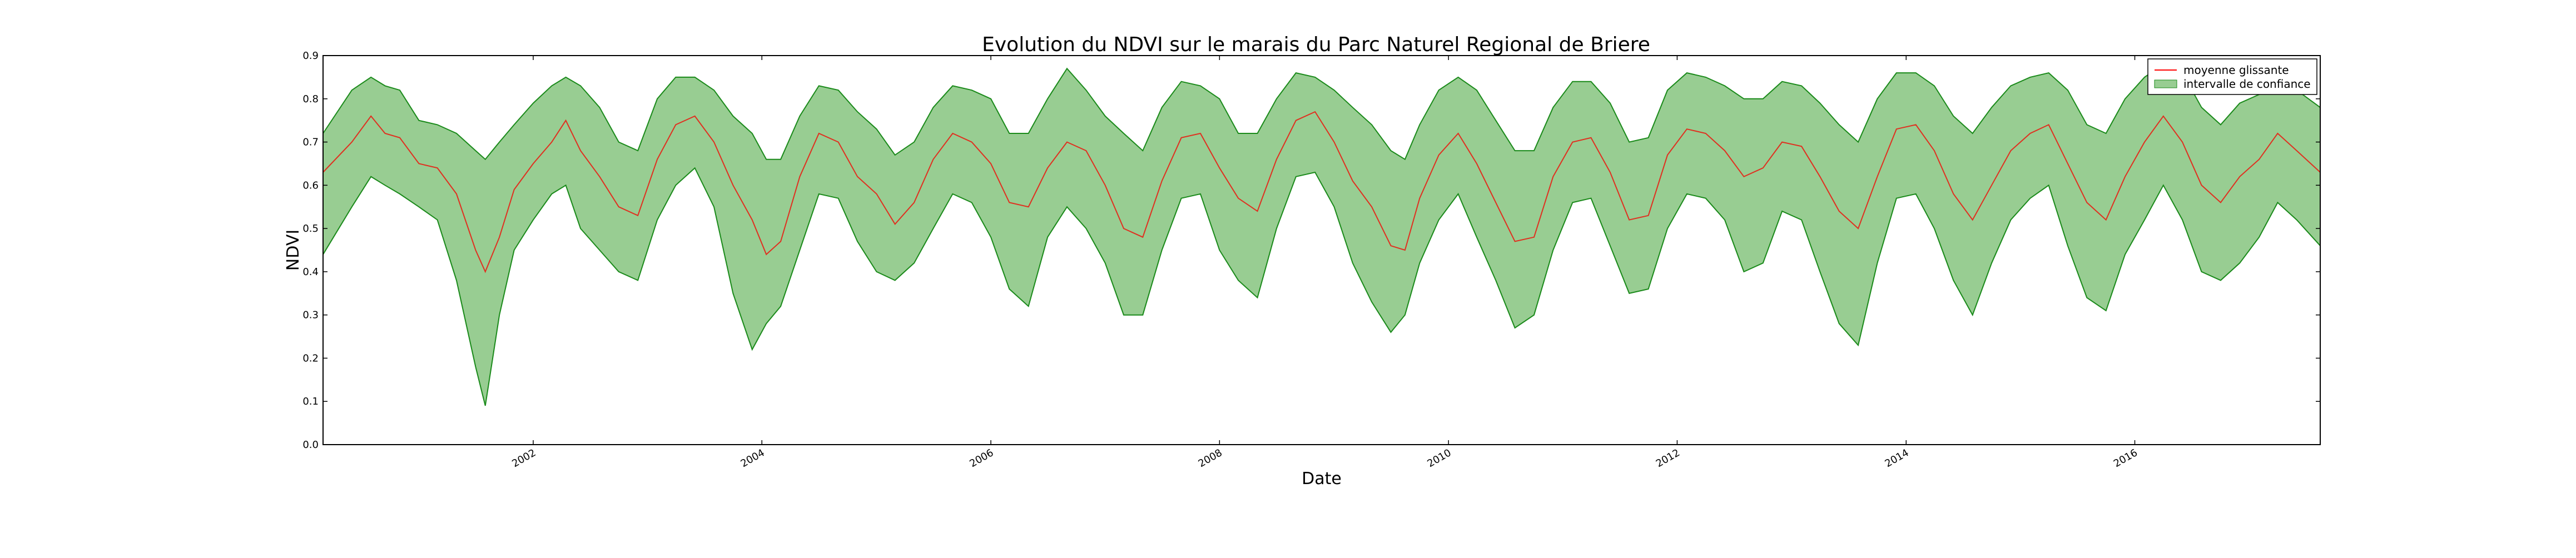  Describe the element at coordinates (310, 272) in the screenshot. I see `y-tick-label: 0.4` at that location.